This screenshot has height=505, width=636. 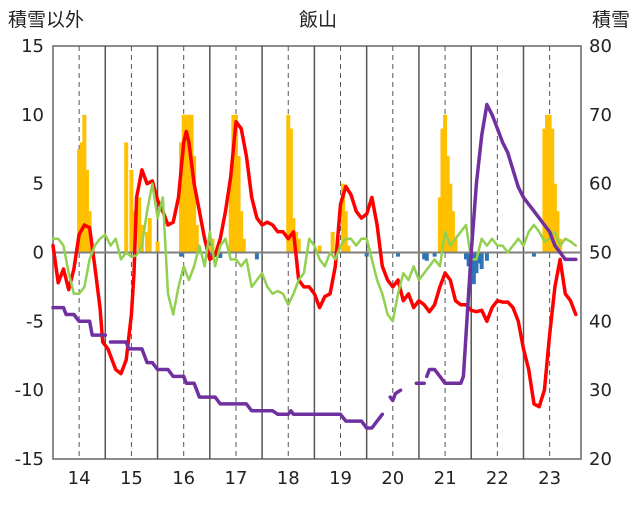 What do you see at coordinates (600, 46) in the screenshot?
I see `right-tick-label: 80` at bounding box center [600, 46].